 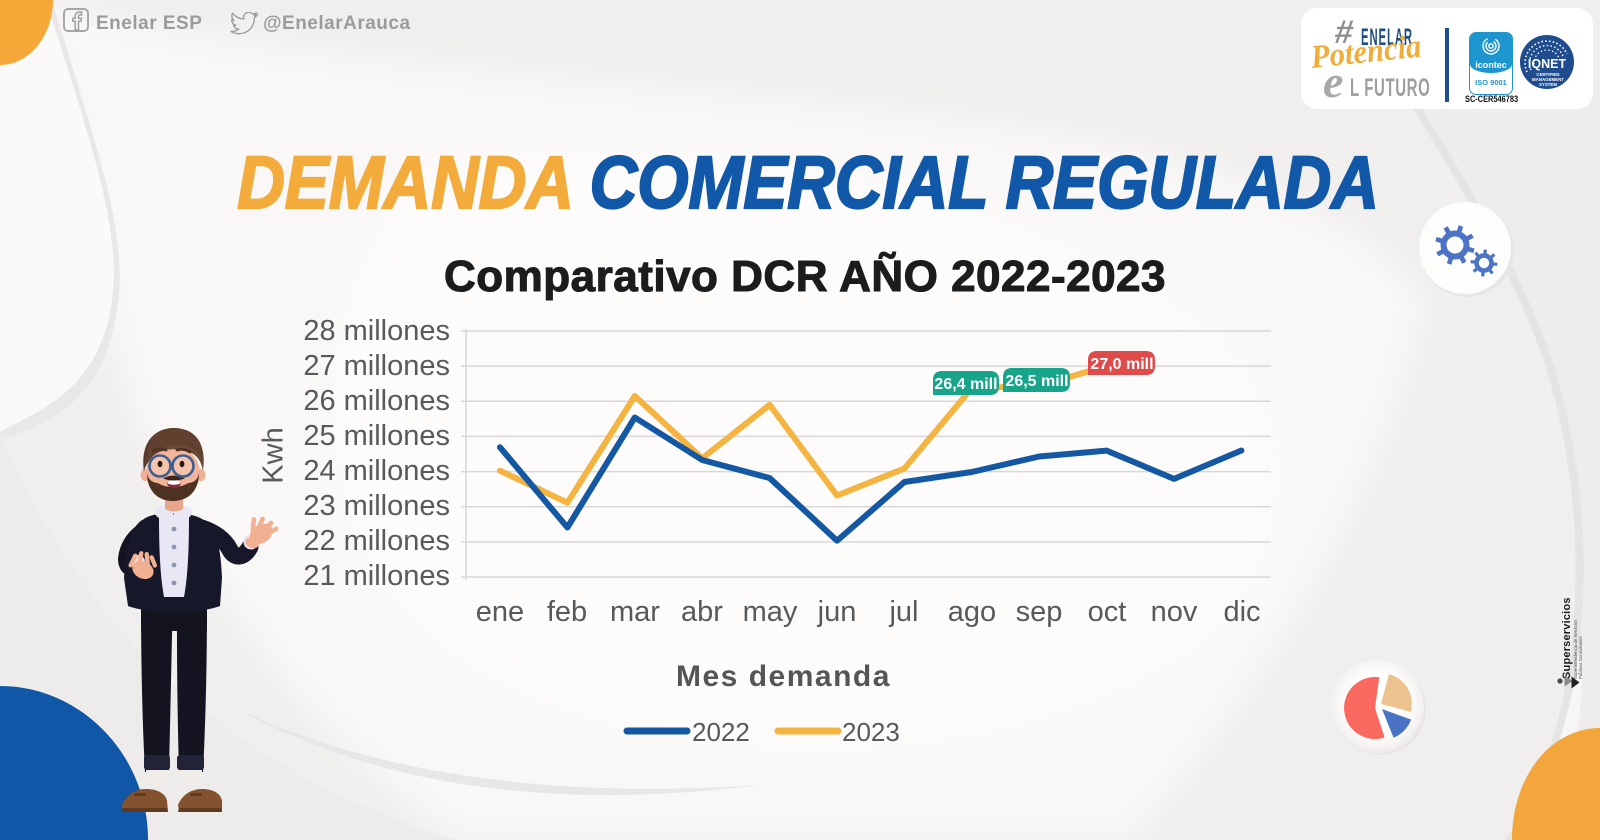 I want to click on svg-text: CERTIFIED, so click(x=1547, y=74).